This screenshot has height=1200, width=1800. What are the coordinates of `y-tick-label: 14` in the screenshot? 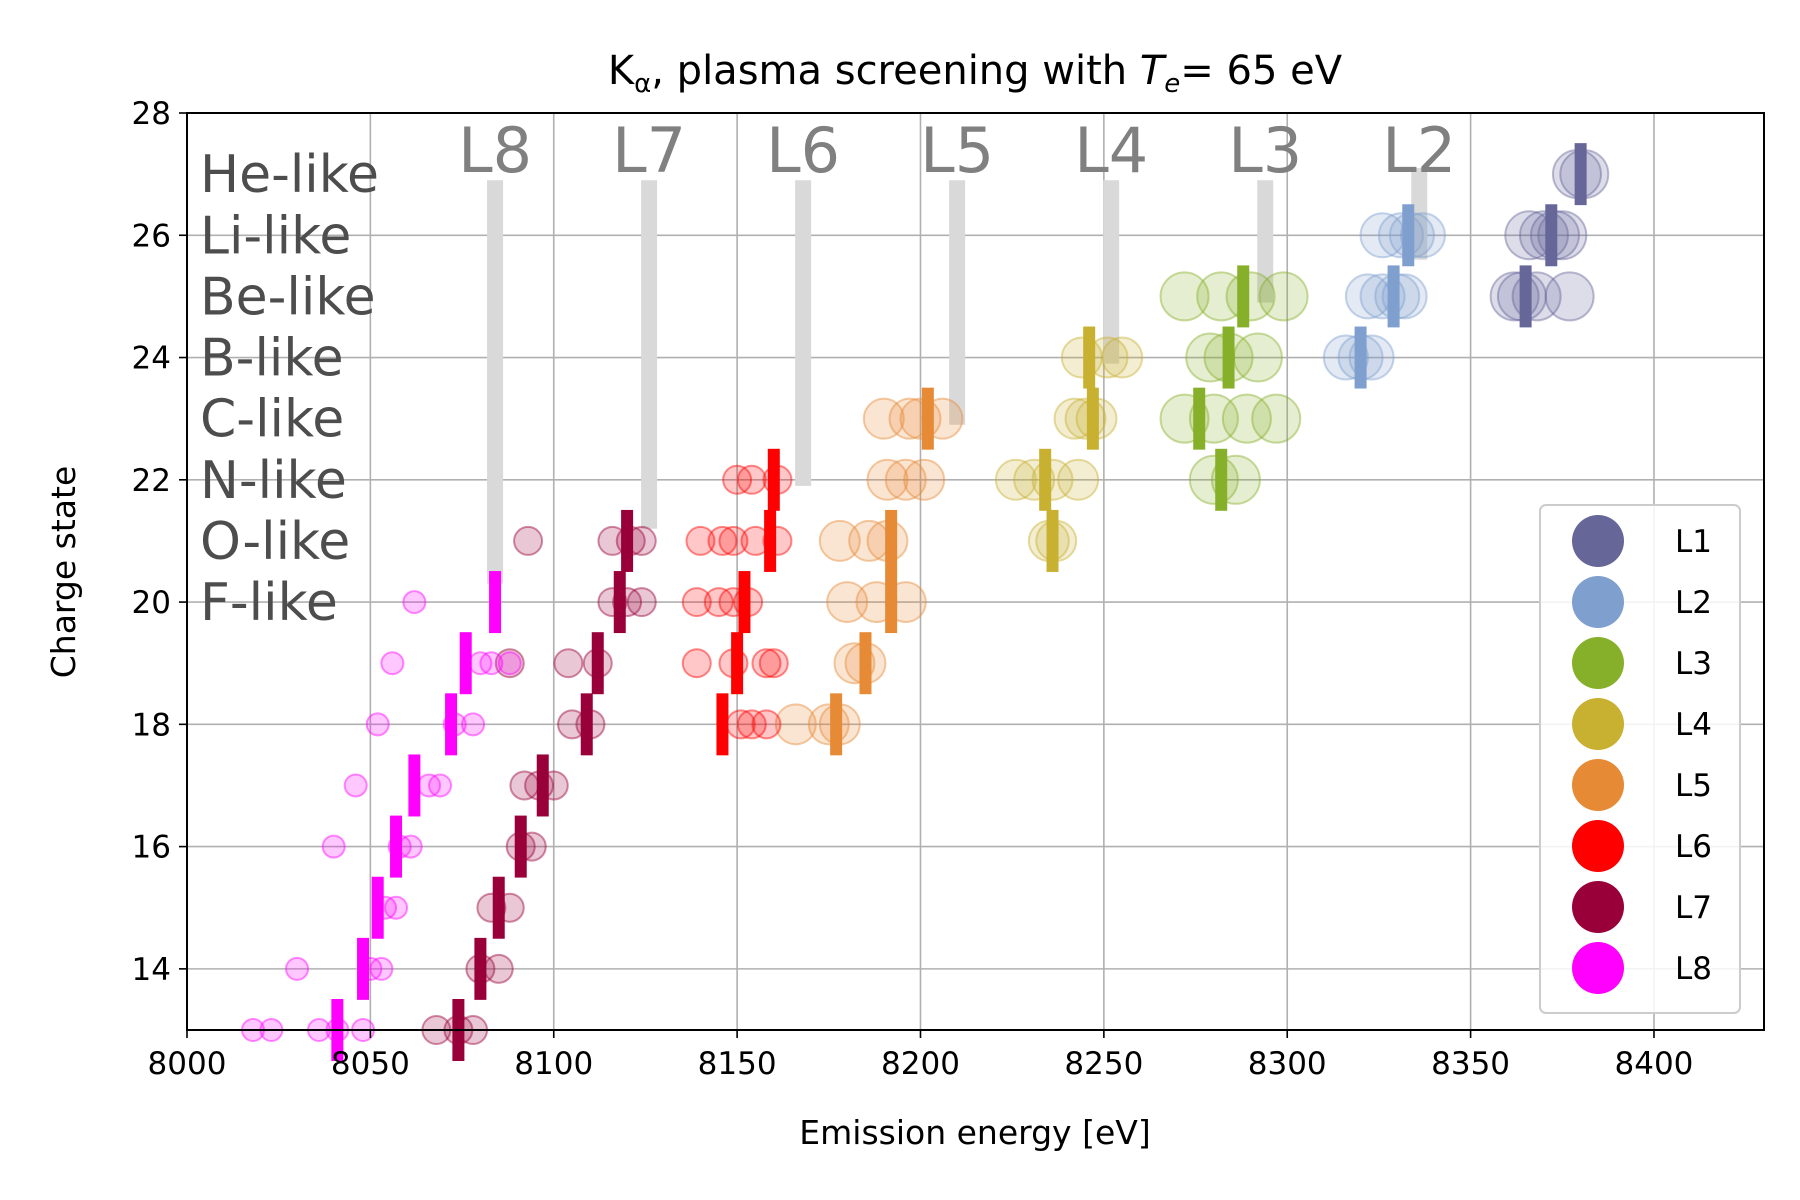 It's located at (151, 970).